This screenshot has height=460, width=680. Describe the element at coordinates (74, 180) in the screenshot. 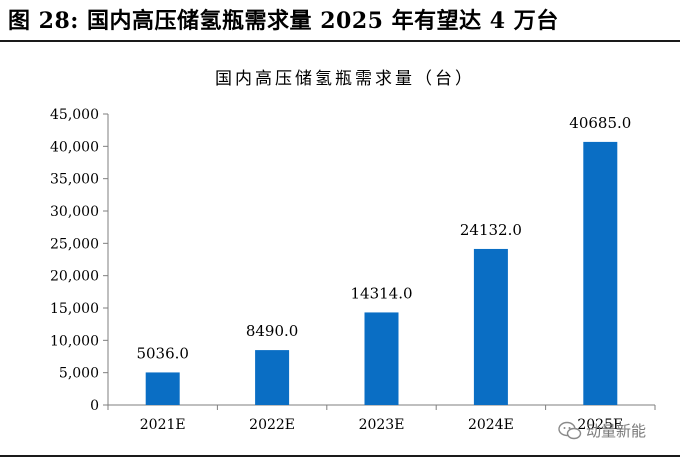

I see `y-tick-label: 35,000` at that location.